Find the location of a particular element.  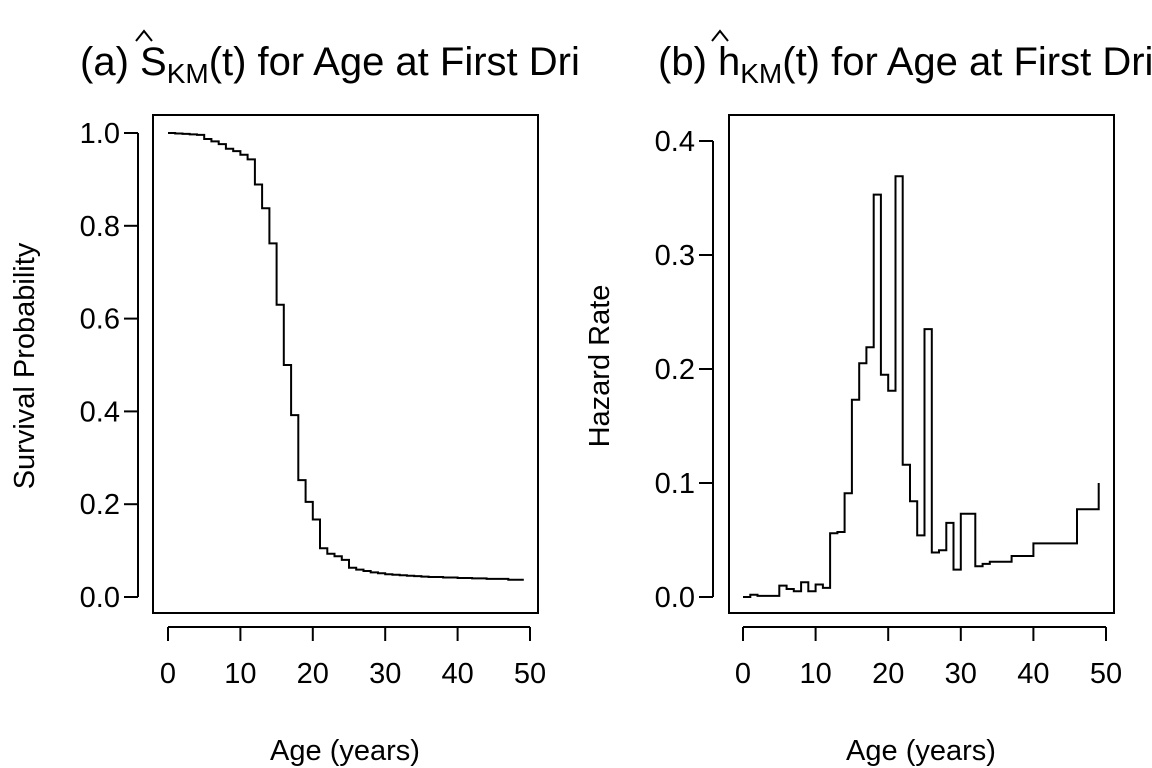

chart-title: (a) SKM(t) for Age at First Drinking is located at coordinates (377, 59).